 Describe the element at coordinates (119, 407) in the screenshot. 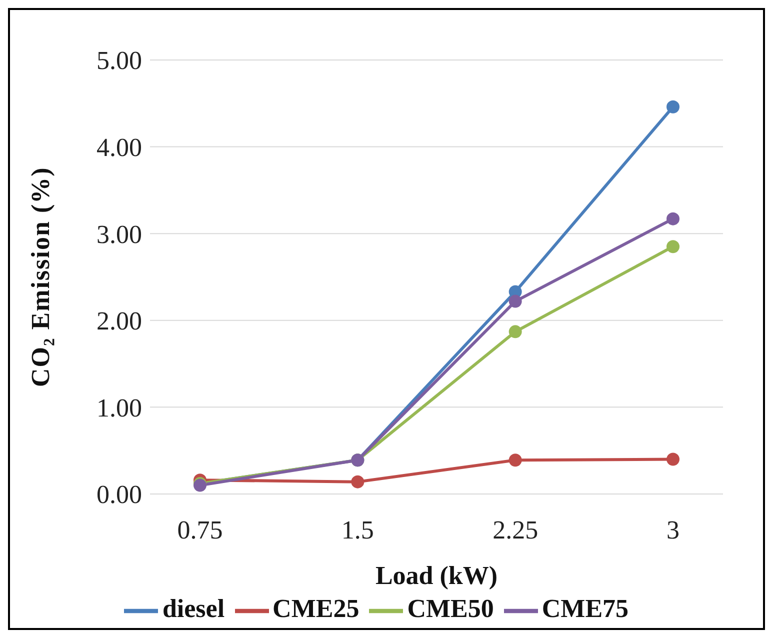

I see `y-tick-label: 1.00` at that location.